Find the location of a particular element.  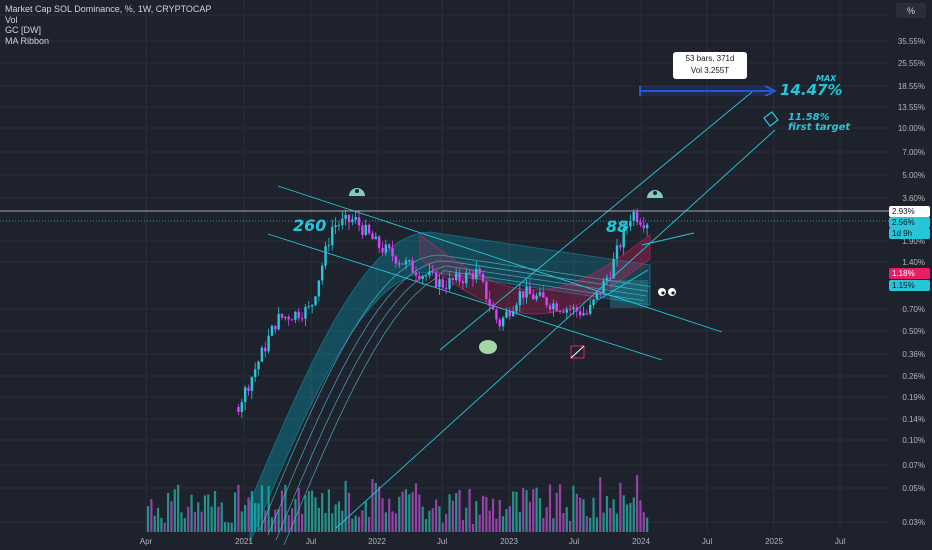

y-tick-label: 0.26% is located at coordinates (913, 376).